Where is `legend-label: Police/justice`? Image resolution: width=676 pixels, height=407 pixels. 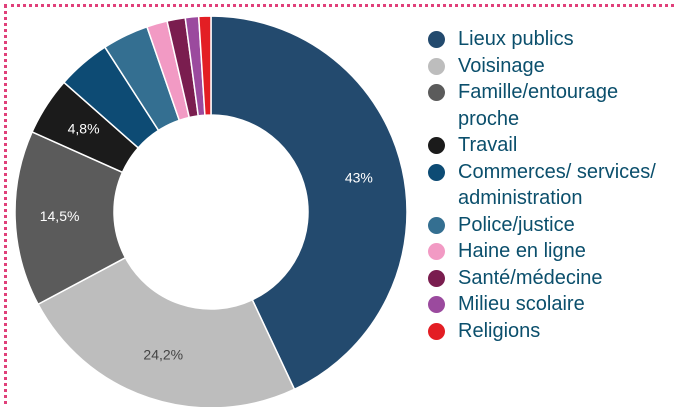
legend-label: Police/justice is located at coordinates (516, 224).